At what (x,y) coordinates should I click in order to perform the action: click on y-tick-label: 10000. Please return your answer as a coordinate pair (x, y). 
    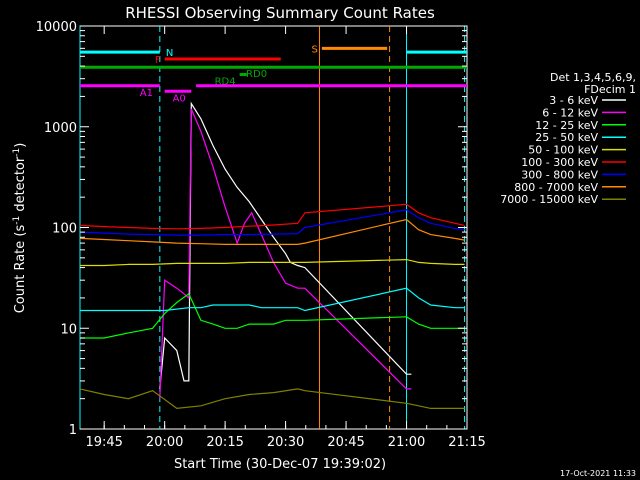
    Looking at the image, I should click on (56, 27).